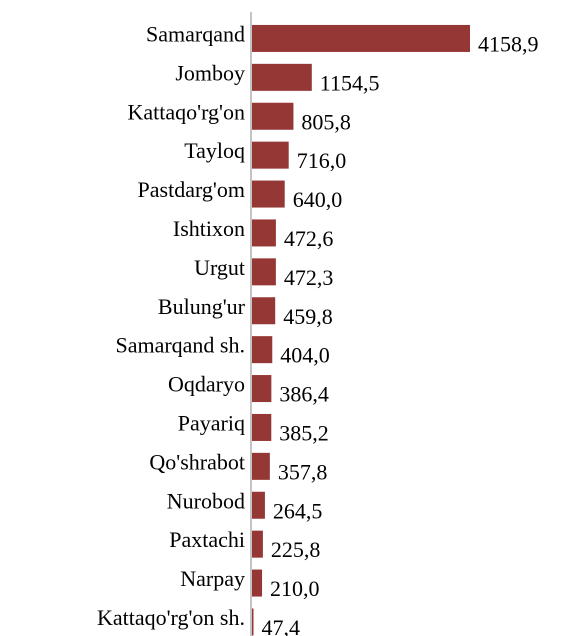 This screenshot has height=636, width=576. Describe the element at coordinates (219, 267) in the screenshot. I see `category-label: Urgut` at that location.